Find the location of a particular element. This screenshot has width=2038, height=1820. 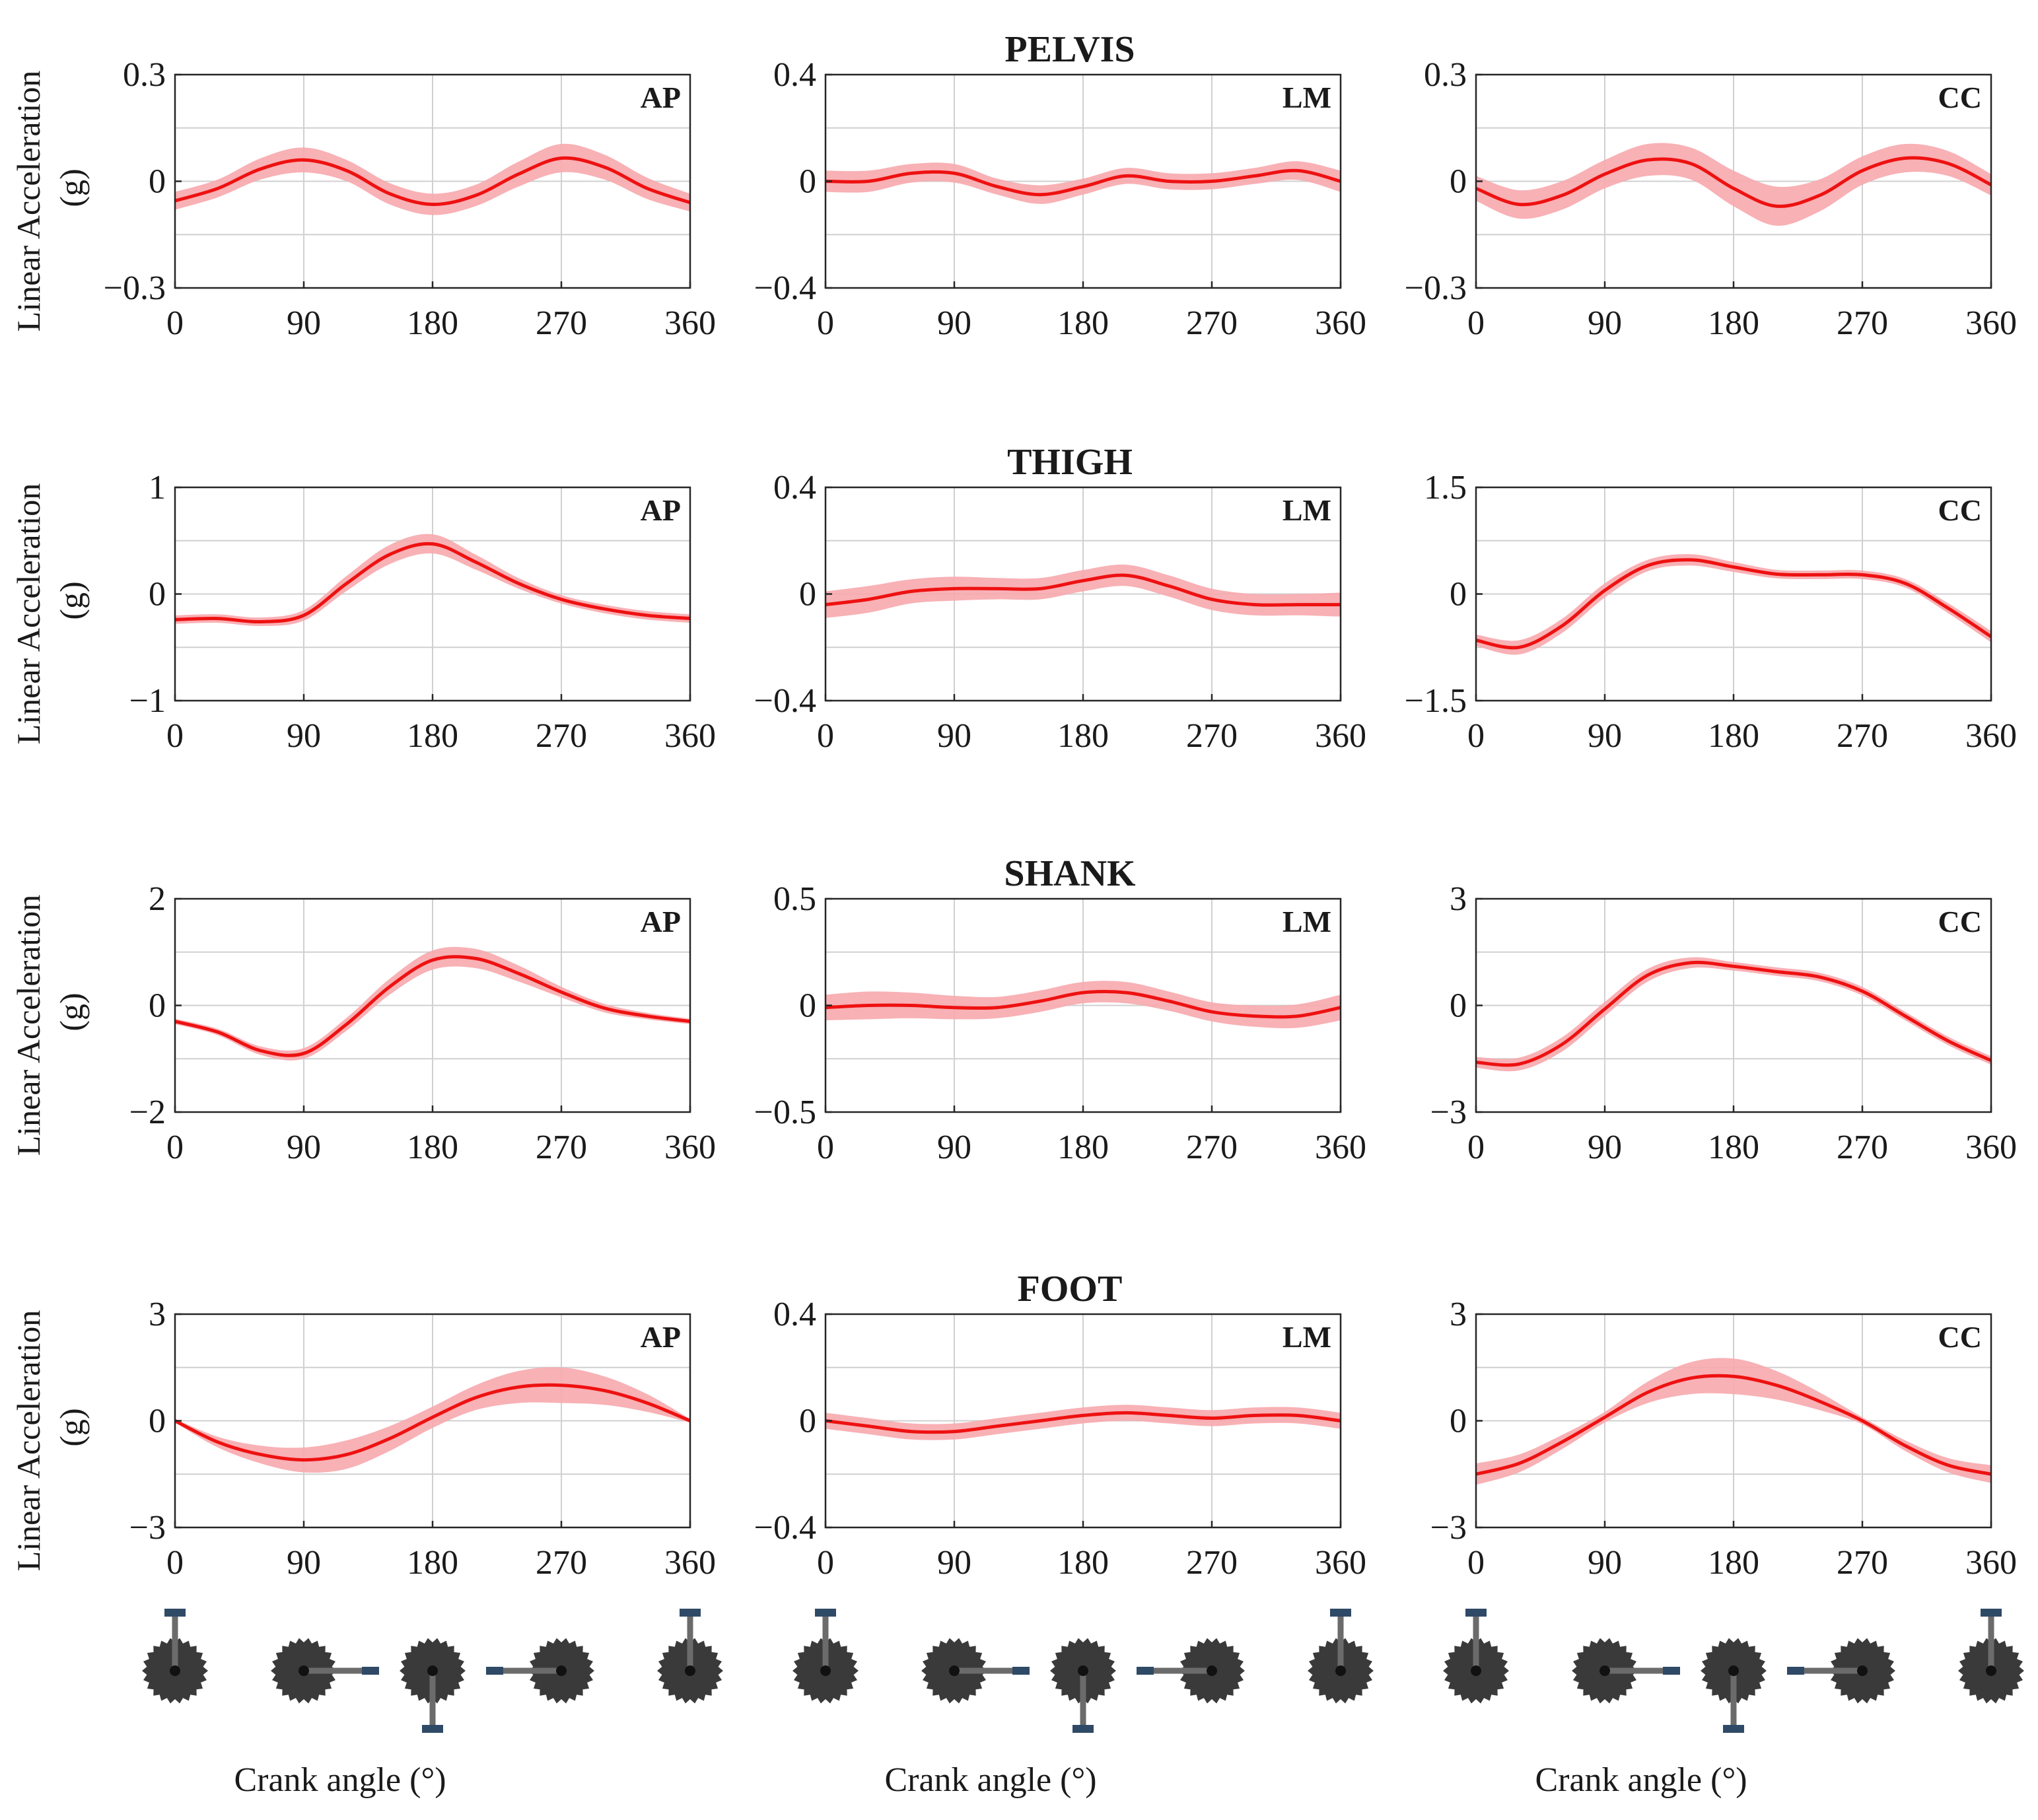

row-title: PELVIS is located at coordinates (1069, 49).